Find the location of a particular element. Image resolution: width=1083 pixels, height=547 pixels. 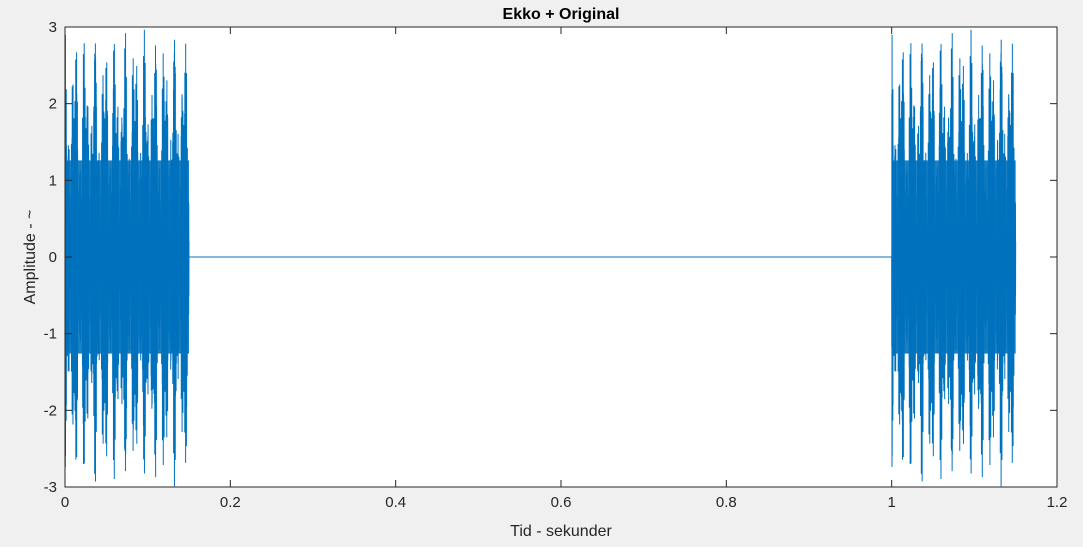

x-tick-label: 1 is located at coordinates (891, 502).